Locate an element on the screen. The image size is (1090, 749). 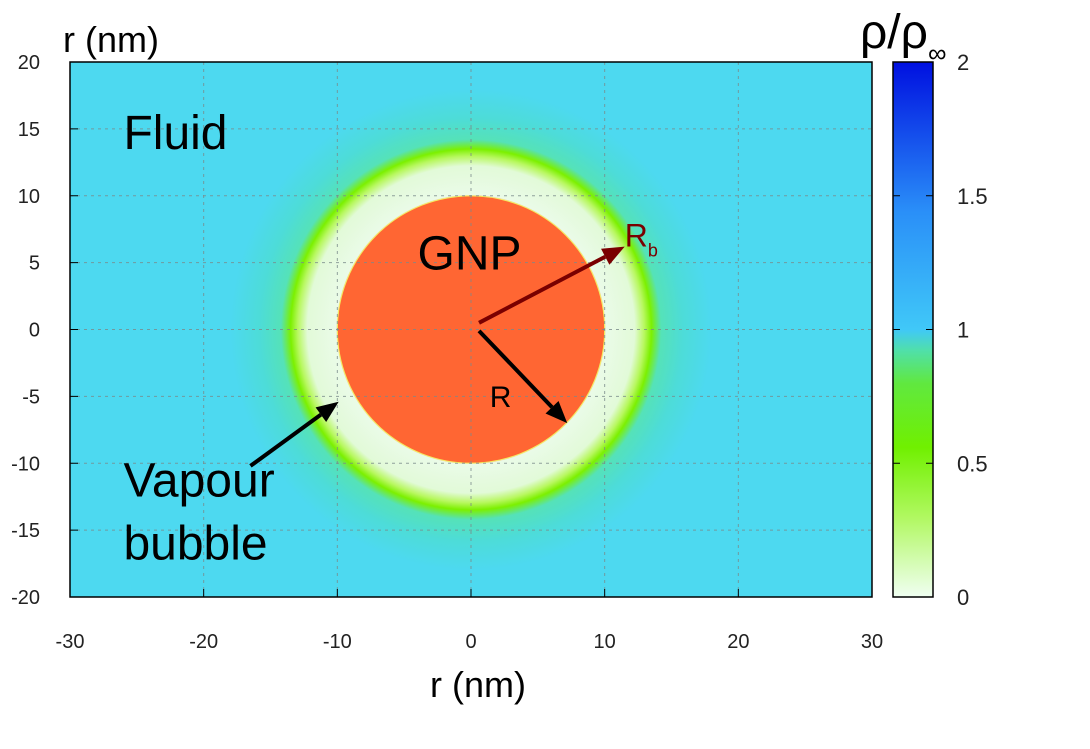
rb-arrow-shaft is located at coordinates (542, 290).